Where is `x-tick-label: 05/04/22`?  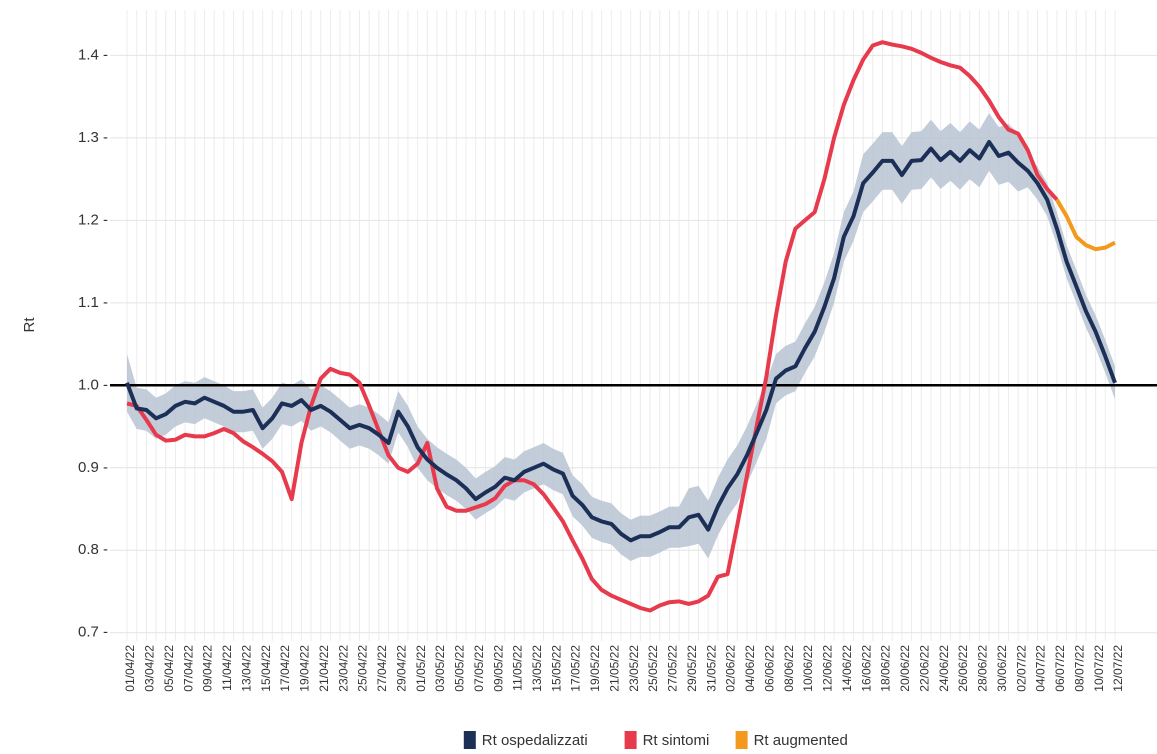
x-tick-label: 05/04/22 is located at coordinates (169, 668).